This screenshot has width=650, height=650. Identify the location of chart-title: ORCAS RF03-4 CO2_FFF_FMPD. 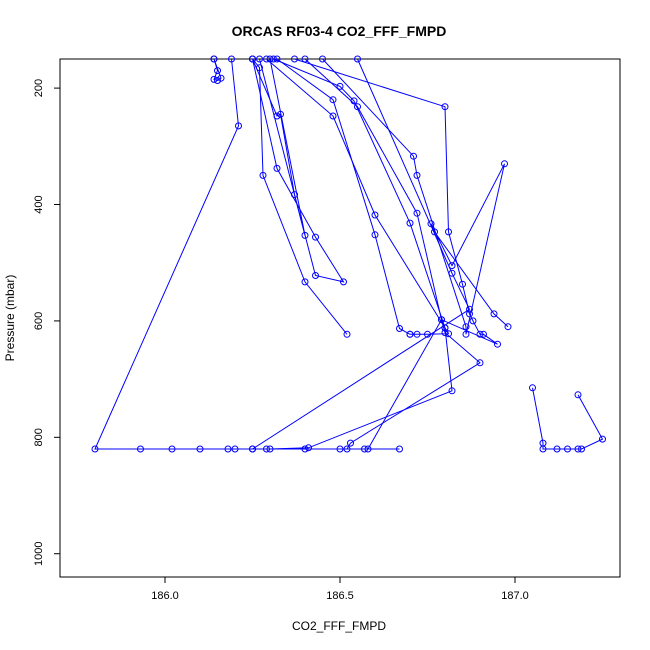
(339, 31).